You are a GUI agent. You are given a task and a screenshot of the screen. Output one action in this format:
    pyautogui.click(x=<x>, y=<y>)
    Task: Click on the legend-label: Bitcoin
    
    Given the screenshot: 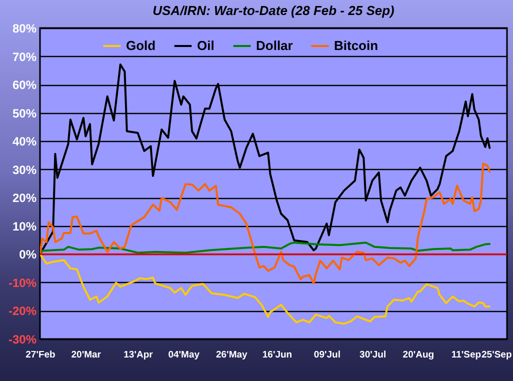 What is the action you would take?
    pyautogui.click(x=356, y=45)
    